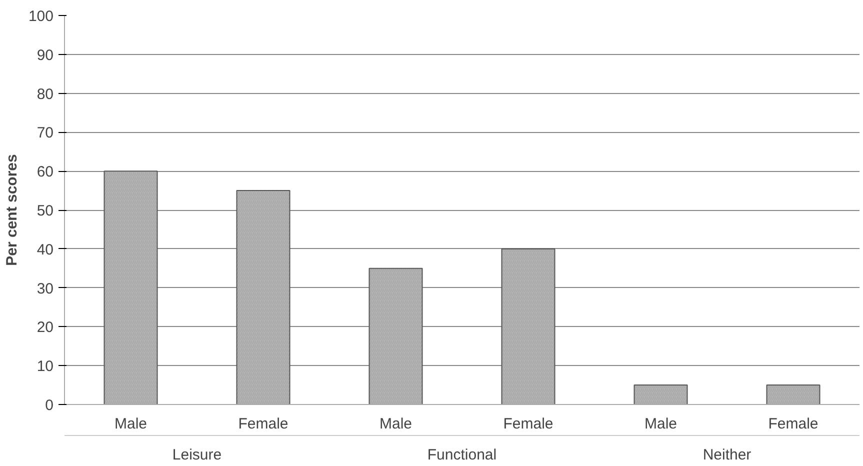 This screenshot has width=863, height=466. I want to click on y-tick-label: 30, so click(45, 289).